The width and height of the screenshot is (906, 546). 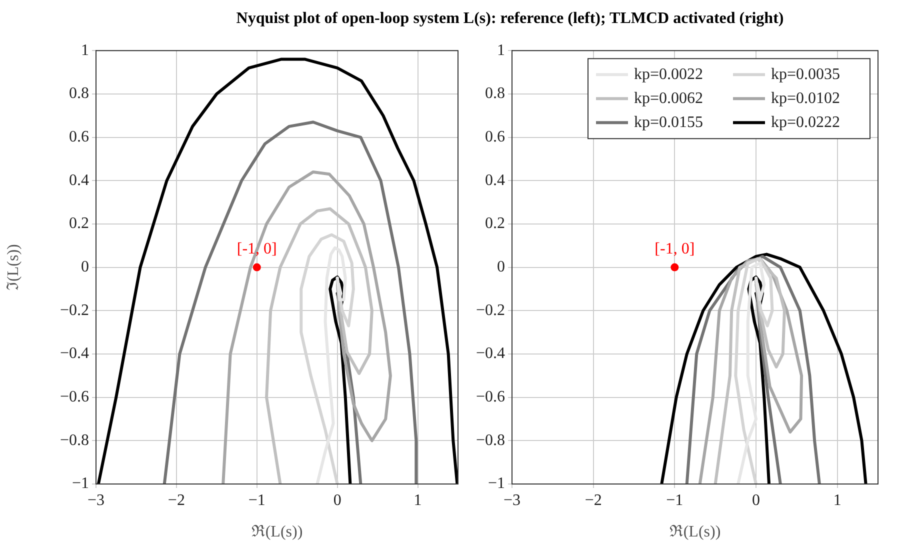 What do you see at coordinates (669, 74) in the screenshot?
I see `legend-label: kp=0.0022` at bounding box center [669, 74].